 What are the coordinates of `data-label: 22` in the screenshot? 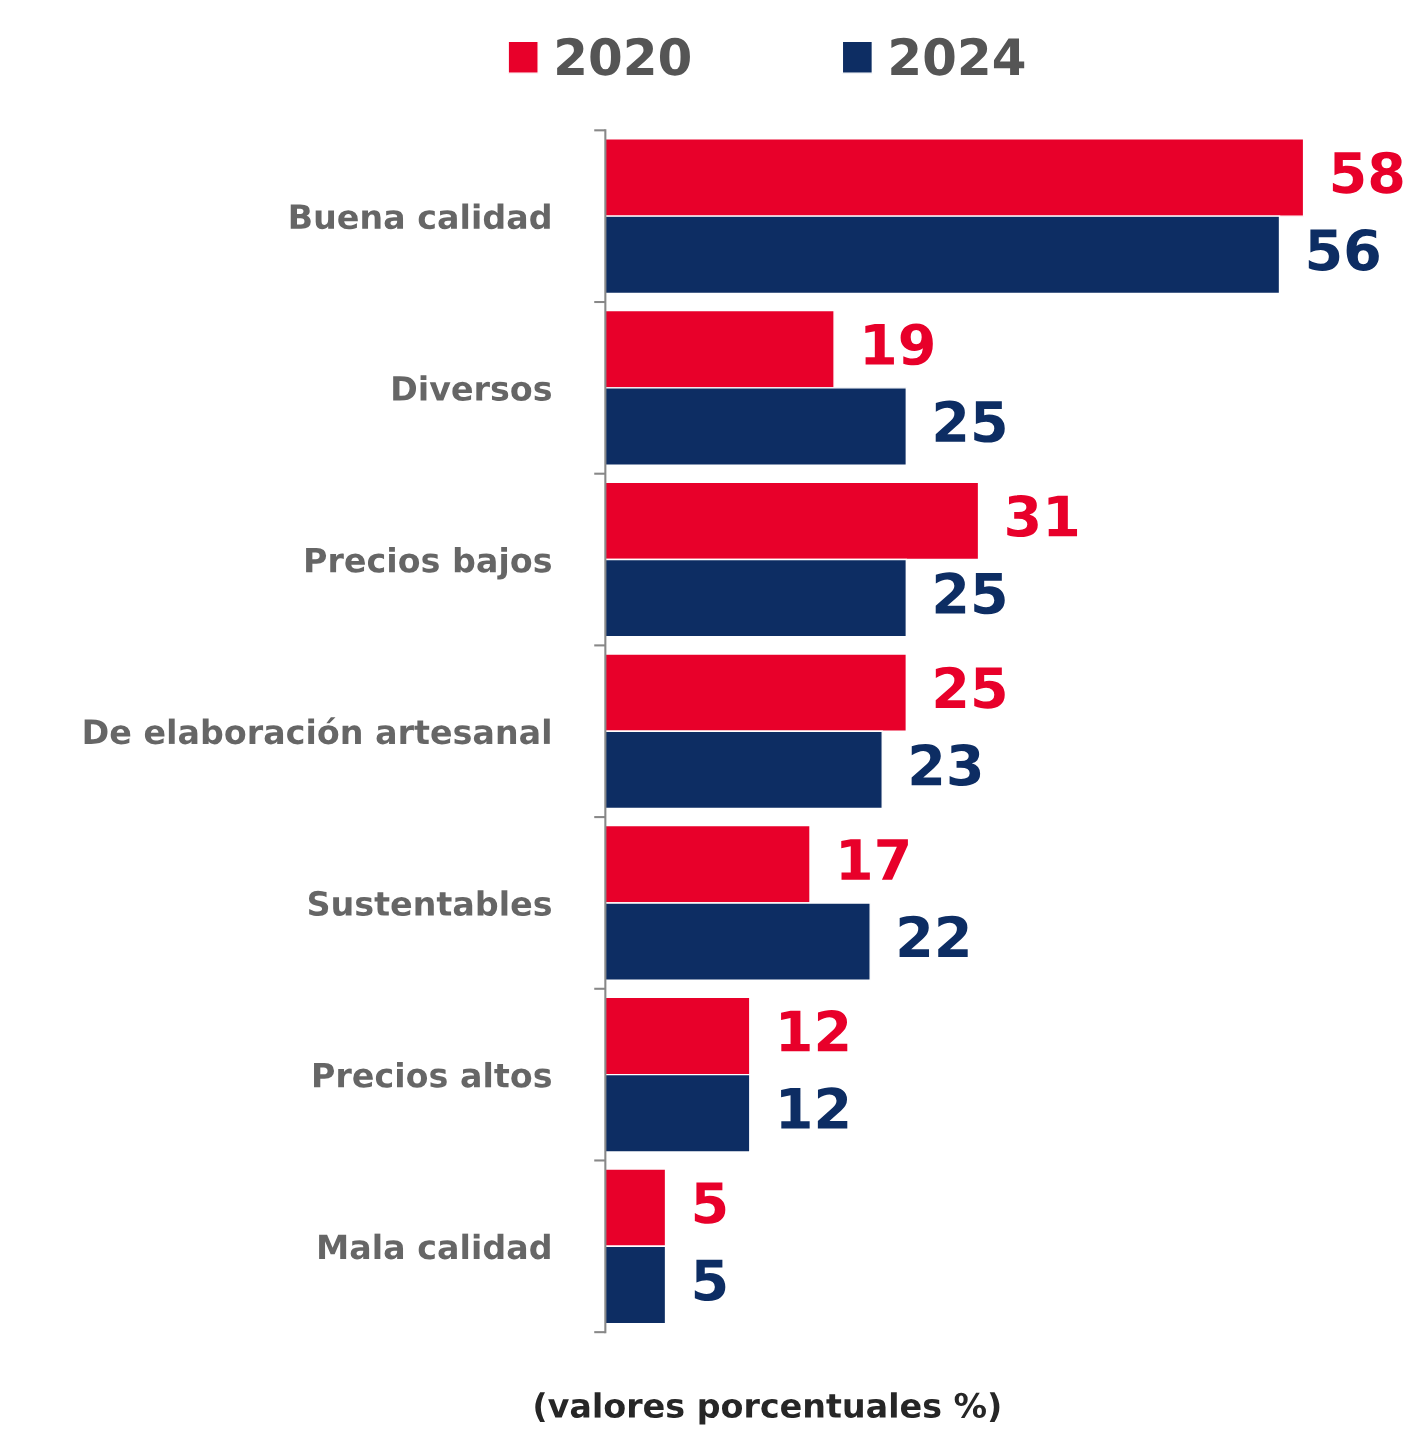 It's located at (933, 936).